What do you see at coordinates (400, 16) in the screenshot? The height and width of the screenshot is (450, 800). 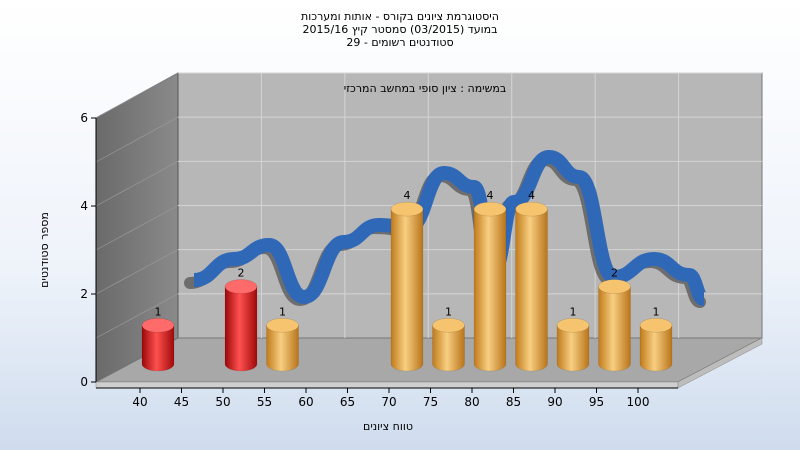 I see `title-line-1: היסטוגרמת ציונים בקורס - אותות ומערכות` at bounding box center [400, 16].